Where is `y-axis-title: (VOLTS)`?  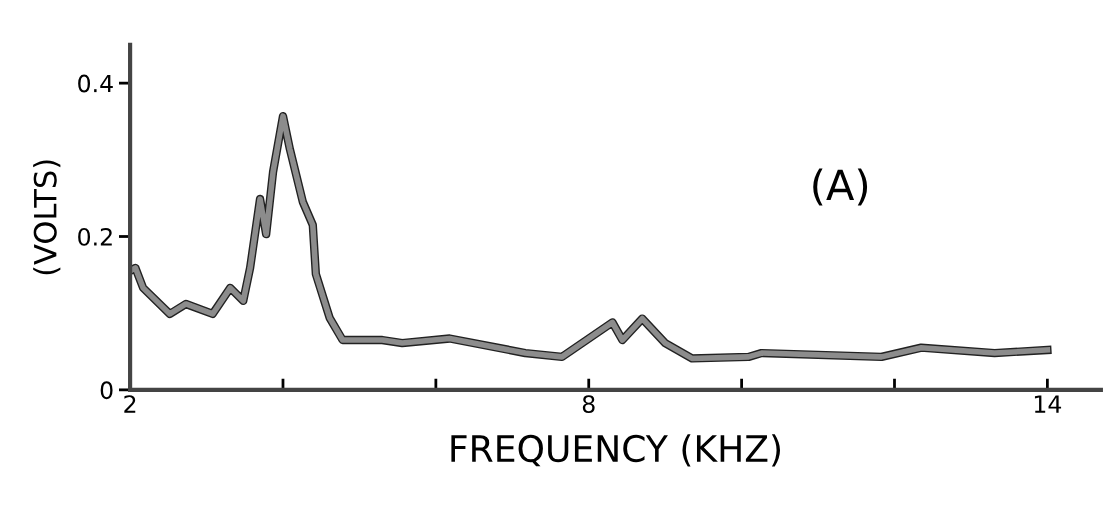
y-axis-title: (VOLTS) is located at coordinates (47, 217).